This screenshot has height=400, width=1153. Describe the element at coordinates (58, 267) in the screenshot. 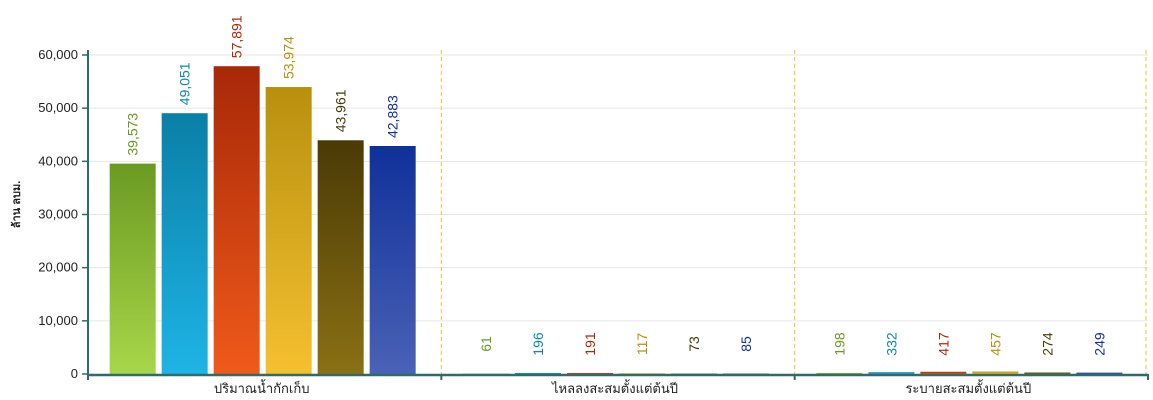

I see `y-tick-label: 20,000` at that location.